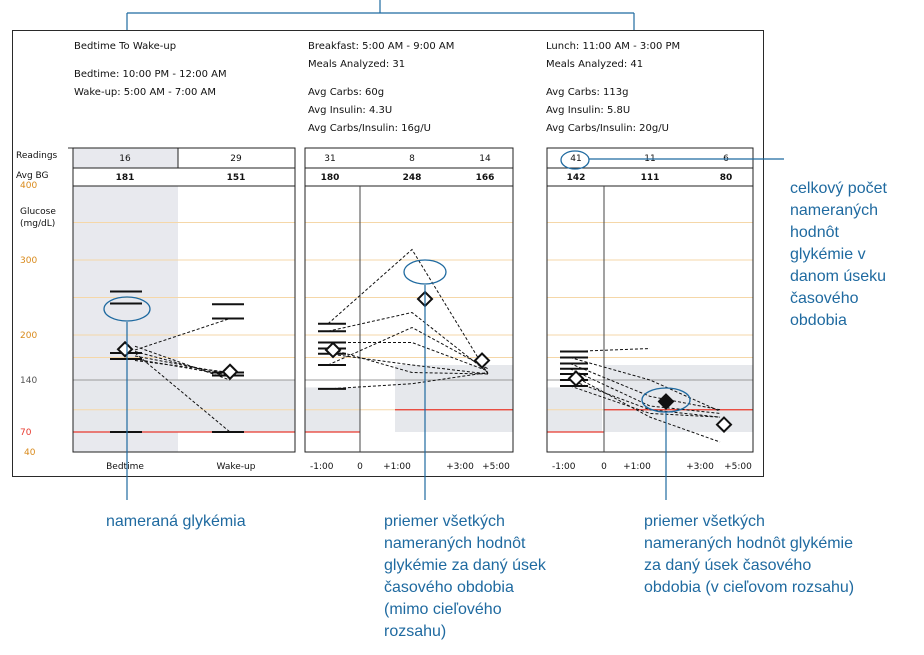 The height and width of the screenshot is (655, 924). What do you see at coordinates (28, 381) in the screenshot?
I see `y-tick-label: 140` at bounding box center [28, 381].